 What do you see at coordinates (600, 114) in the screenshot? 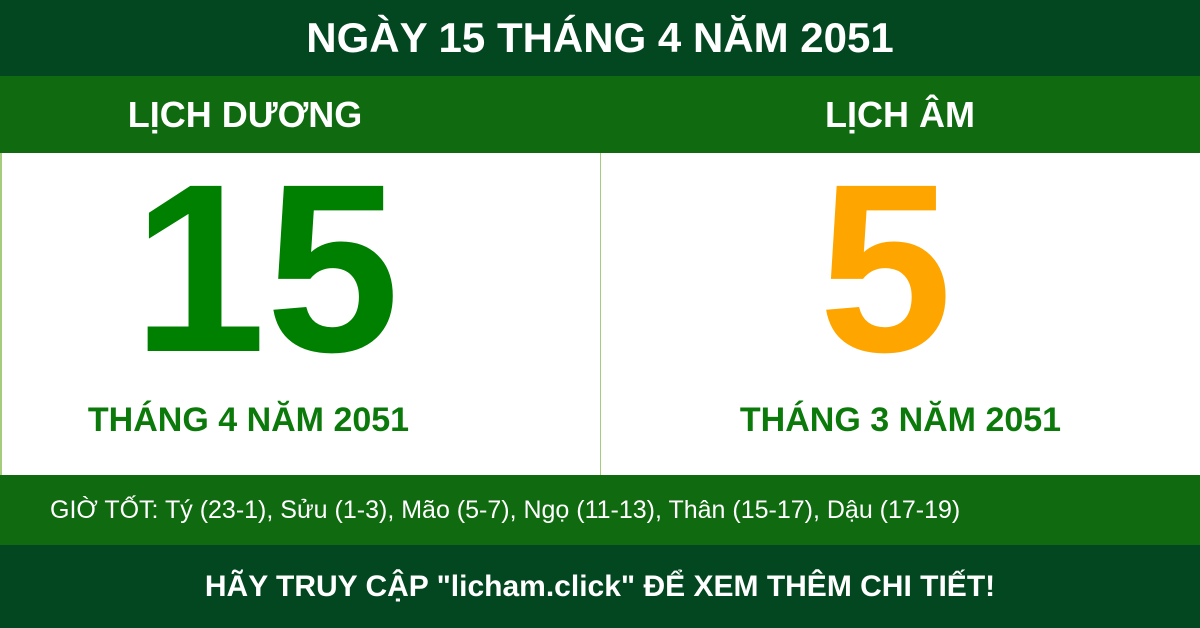
I see `calendar-headers: LỊCH DƯƠNG LỊCH ÂM` at bounding box center [600, 114].